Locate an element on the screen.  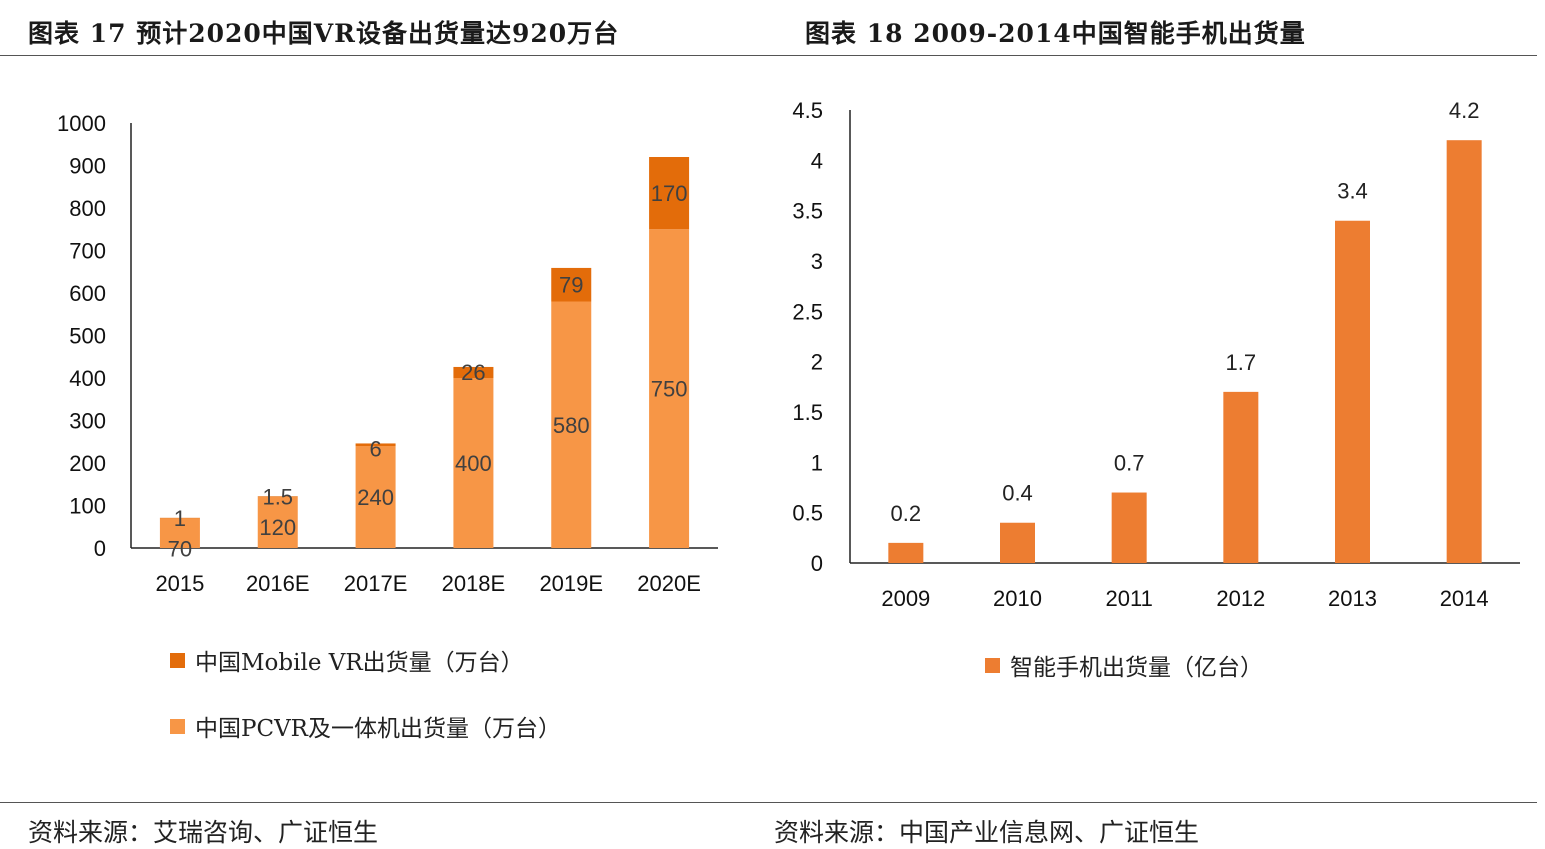
legend-label-mobile-vr: 中国Mobile VR出货量（万台） is located at coordinates (359, 663).